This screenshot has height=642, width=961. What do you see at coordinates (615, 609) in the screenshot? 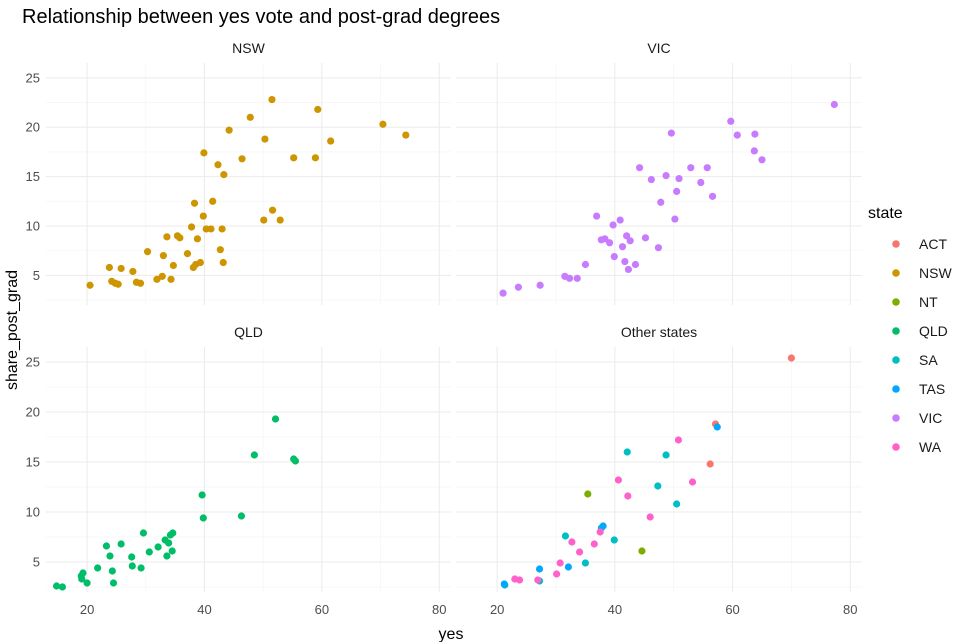
I see `x-tick-label: 40` at bounding box center [615, 609].